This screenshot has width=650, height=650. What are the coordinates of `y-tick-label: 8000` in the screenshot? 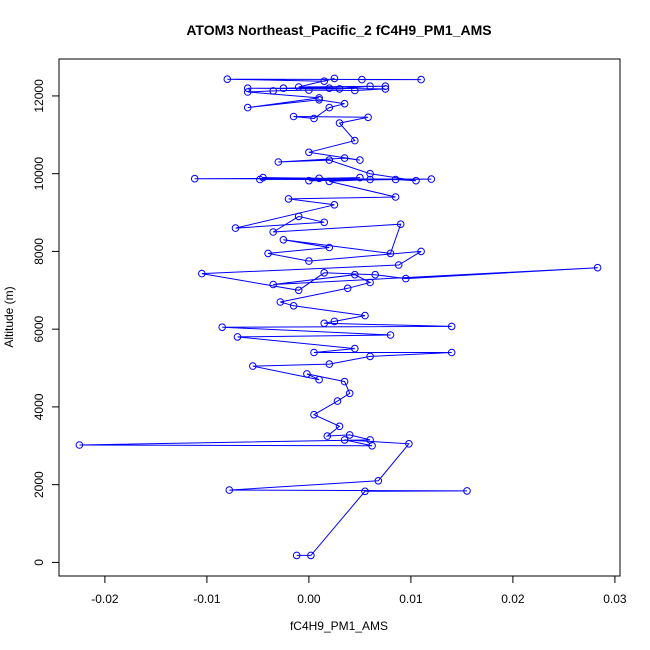 It's located at (39, 251).